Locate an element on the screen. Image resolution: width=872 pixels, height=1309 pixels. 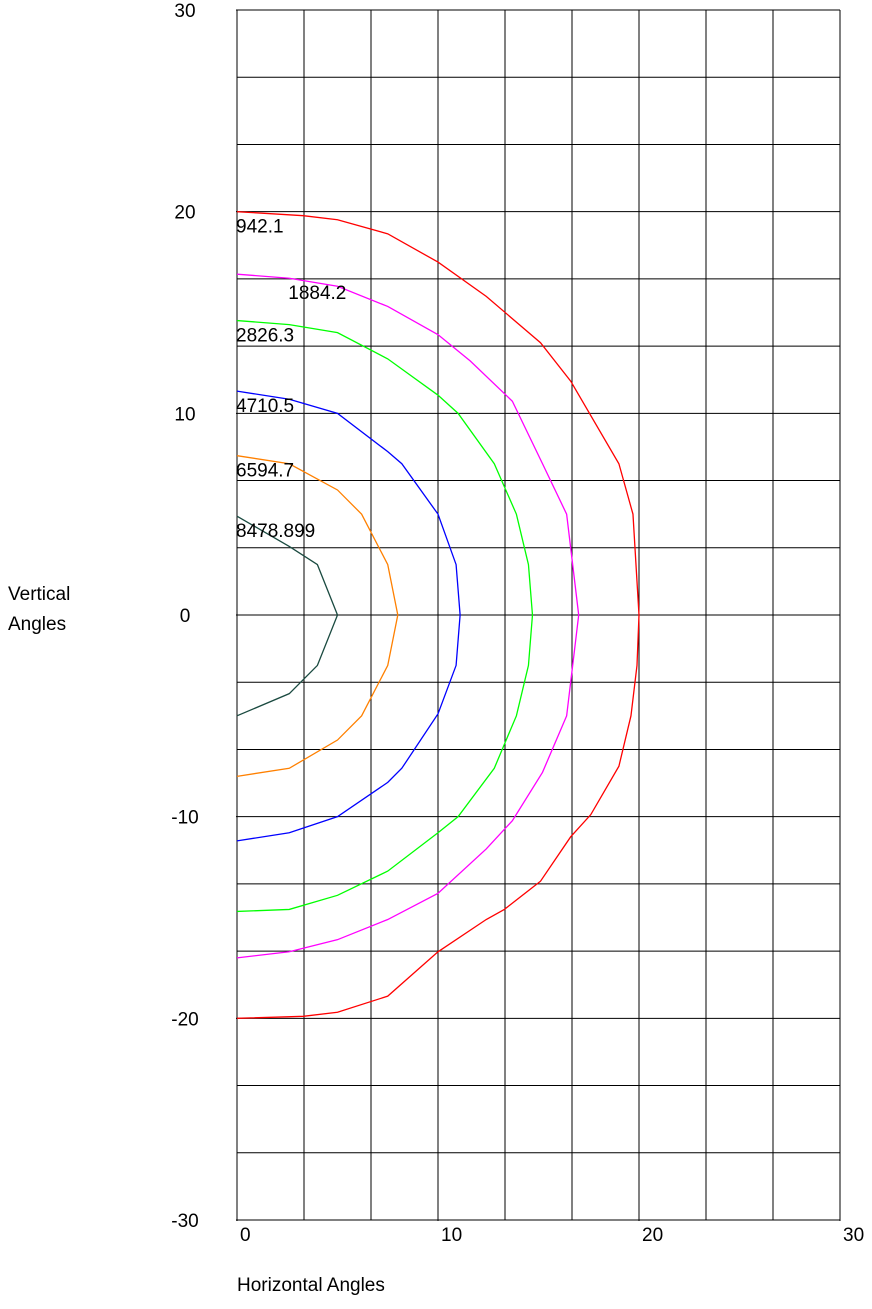
x-tick-label: 20 is located at coordinates (652, 1235).